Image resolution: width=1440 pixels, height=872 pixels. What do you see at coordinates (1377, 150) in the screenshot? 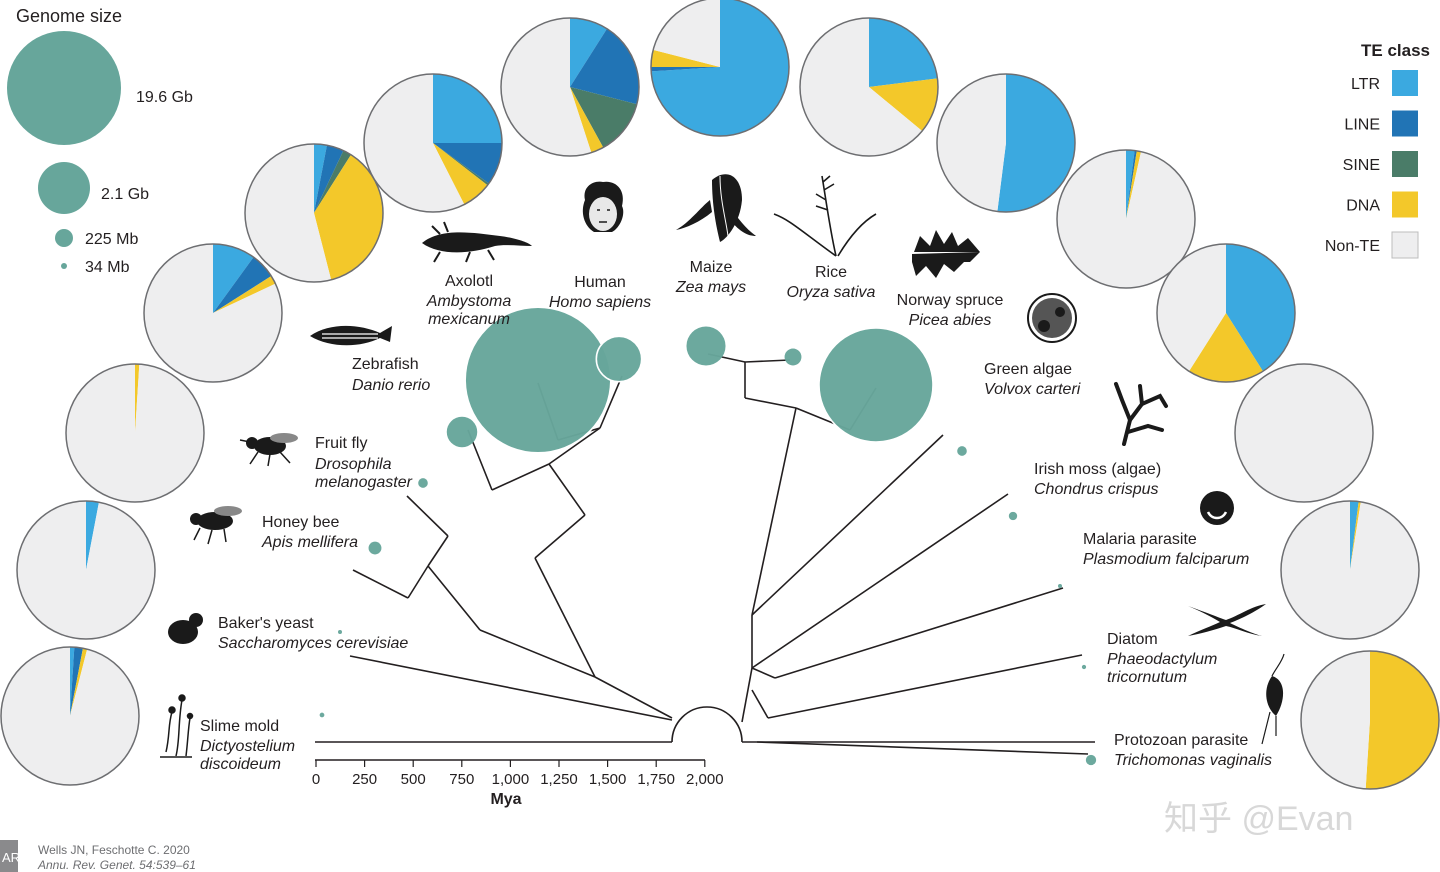
I see `te-class-legend: TE class LTR LINE SINE DNA Non-TE` at bounding box center [1377, 150].